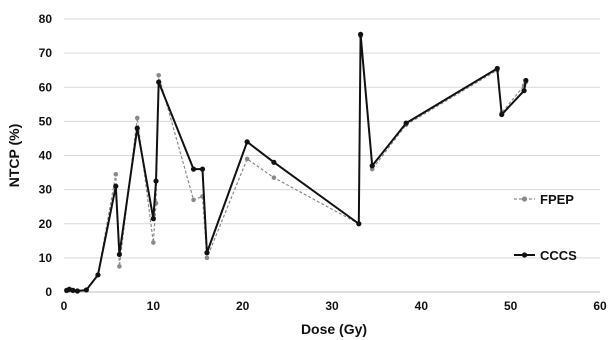 The width and height of the screenshot is (614, 340). I want to click on y-tick-label-70: 70, so click(46, 53).